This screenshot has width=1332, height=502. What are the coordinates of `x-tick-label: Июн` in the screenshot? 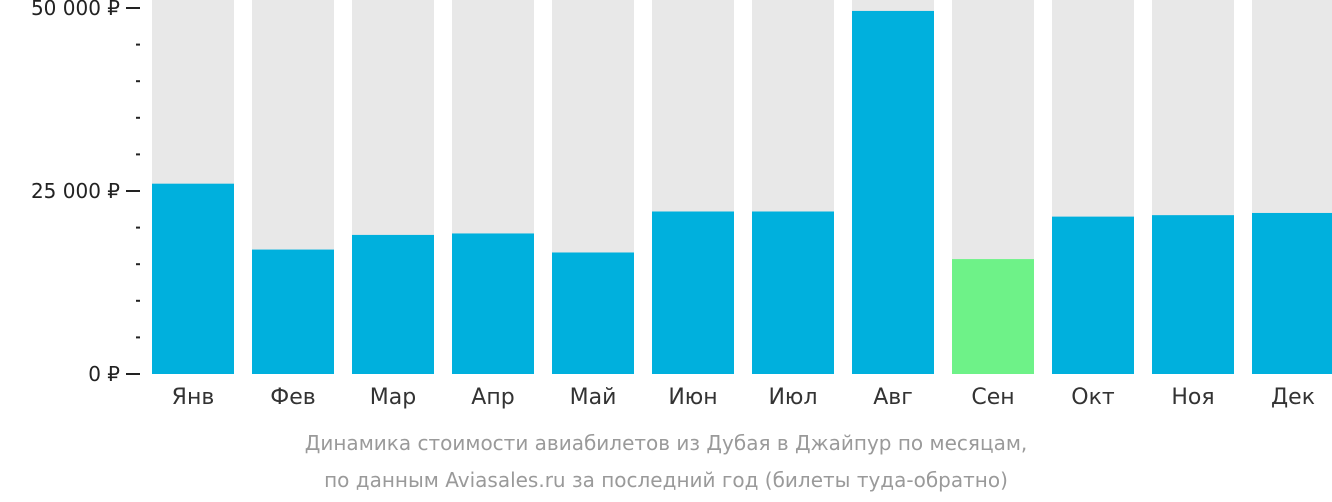 It's located at (692, 397).